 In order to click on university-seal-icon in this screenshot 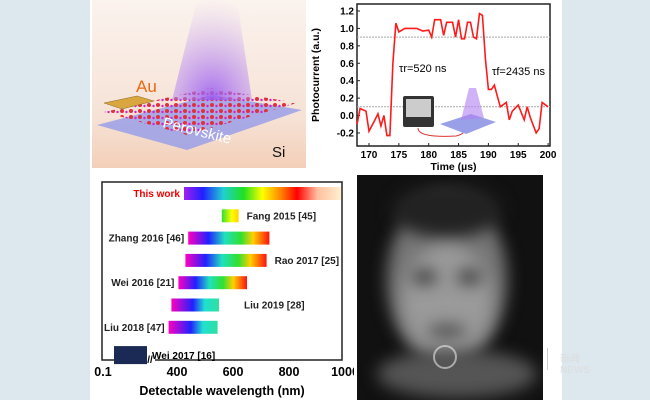, I will do `click(445, 357)`.